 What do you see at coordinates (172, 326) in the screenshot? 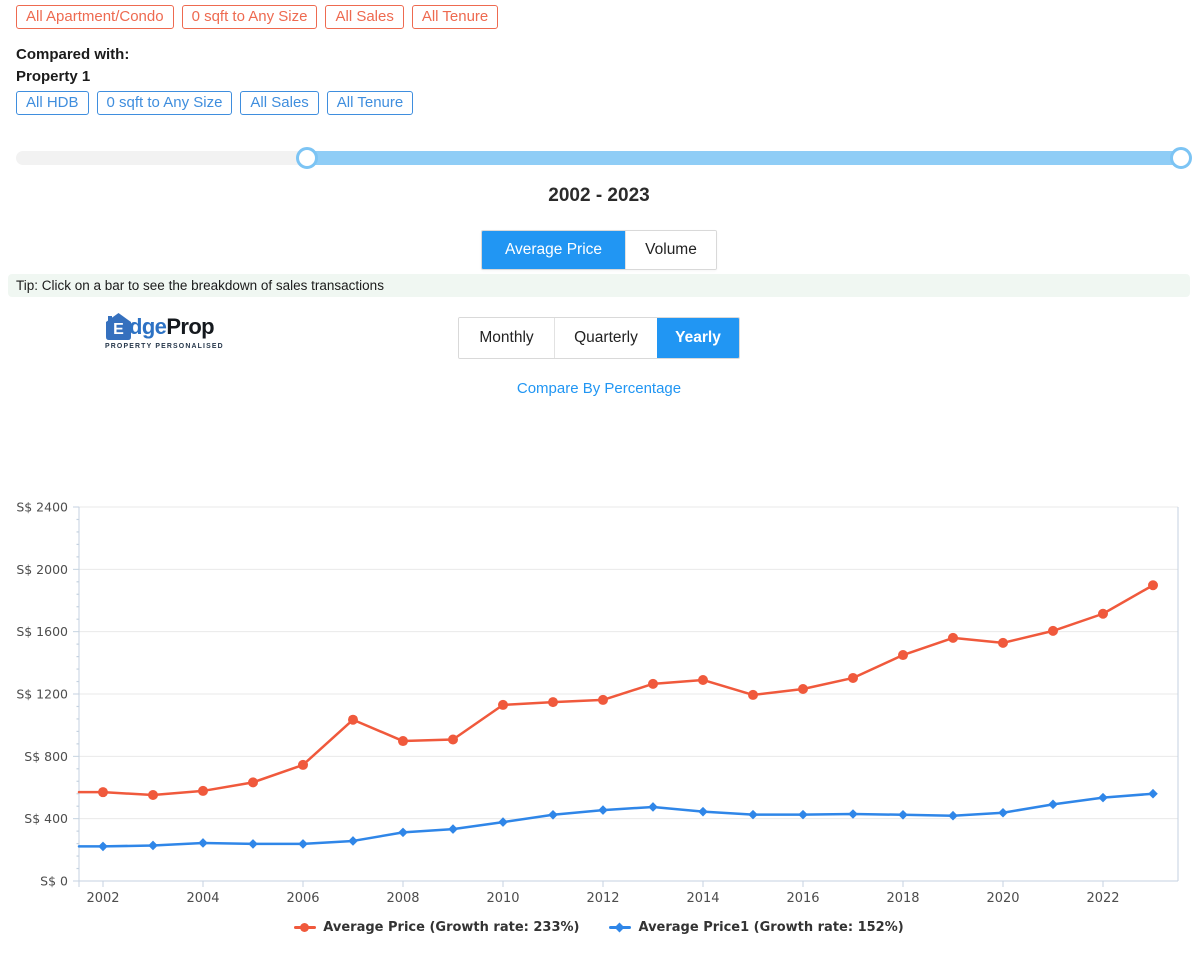
I see `logo-wordmark: dgeProp` at bounding box center [172, 326].